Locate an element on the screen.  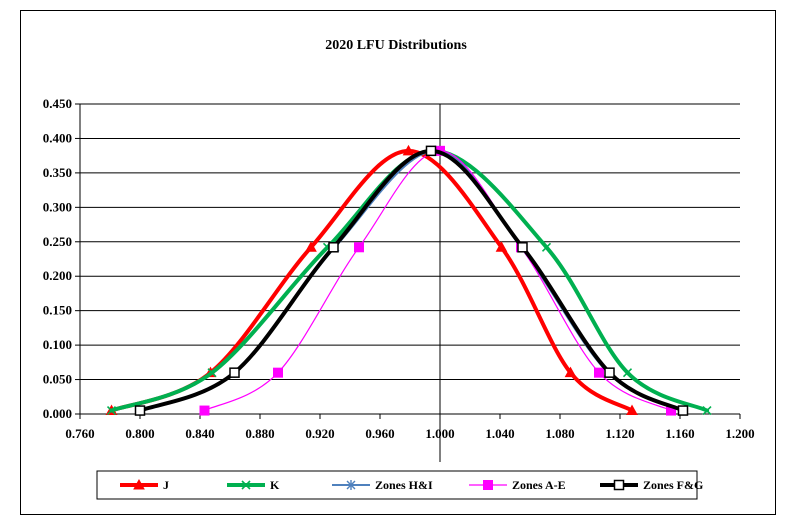
x-tick-label: 0.840 is located at coordinates (199, 433).